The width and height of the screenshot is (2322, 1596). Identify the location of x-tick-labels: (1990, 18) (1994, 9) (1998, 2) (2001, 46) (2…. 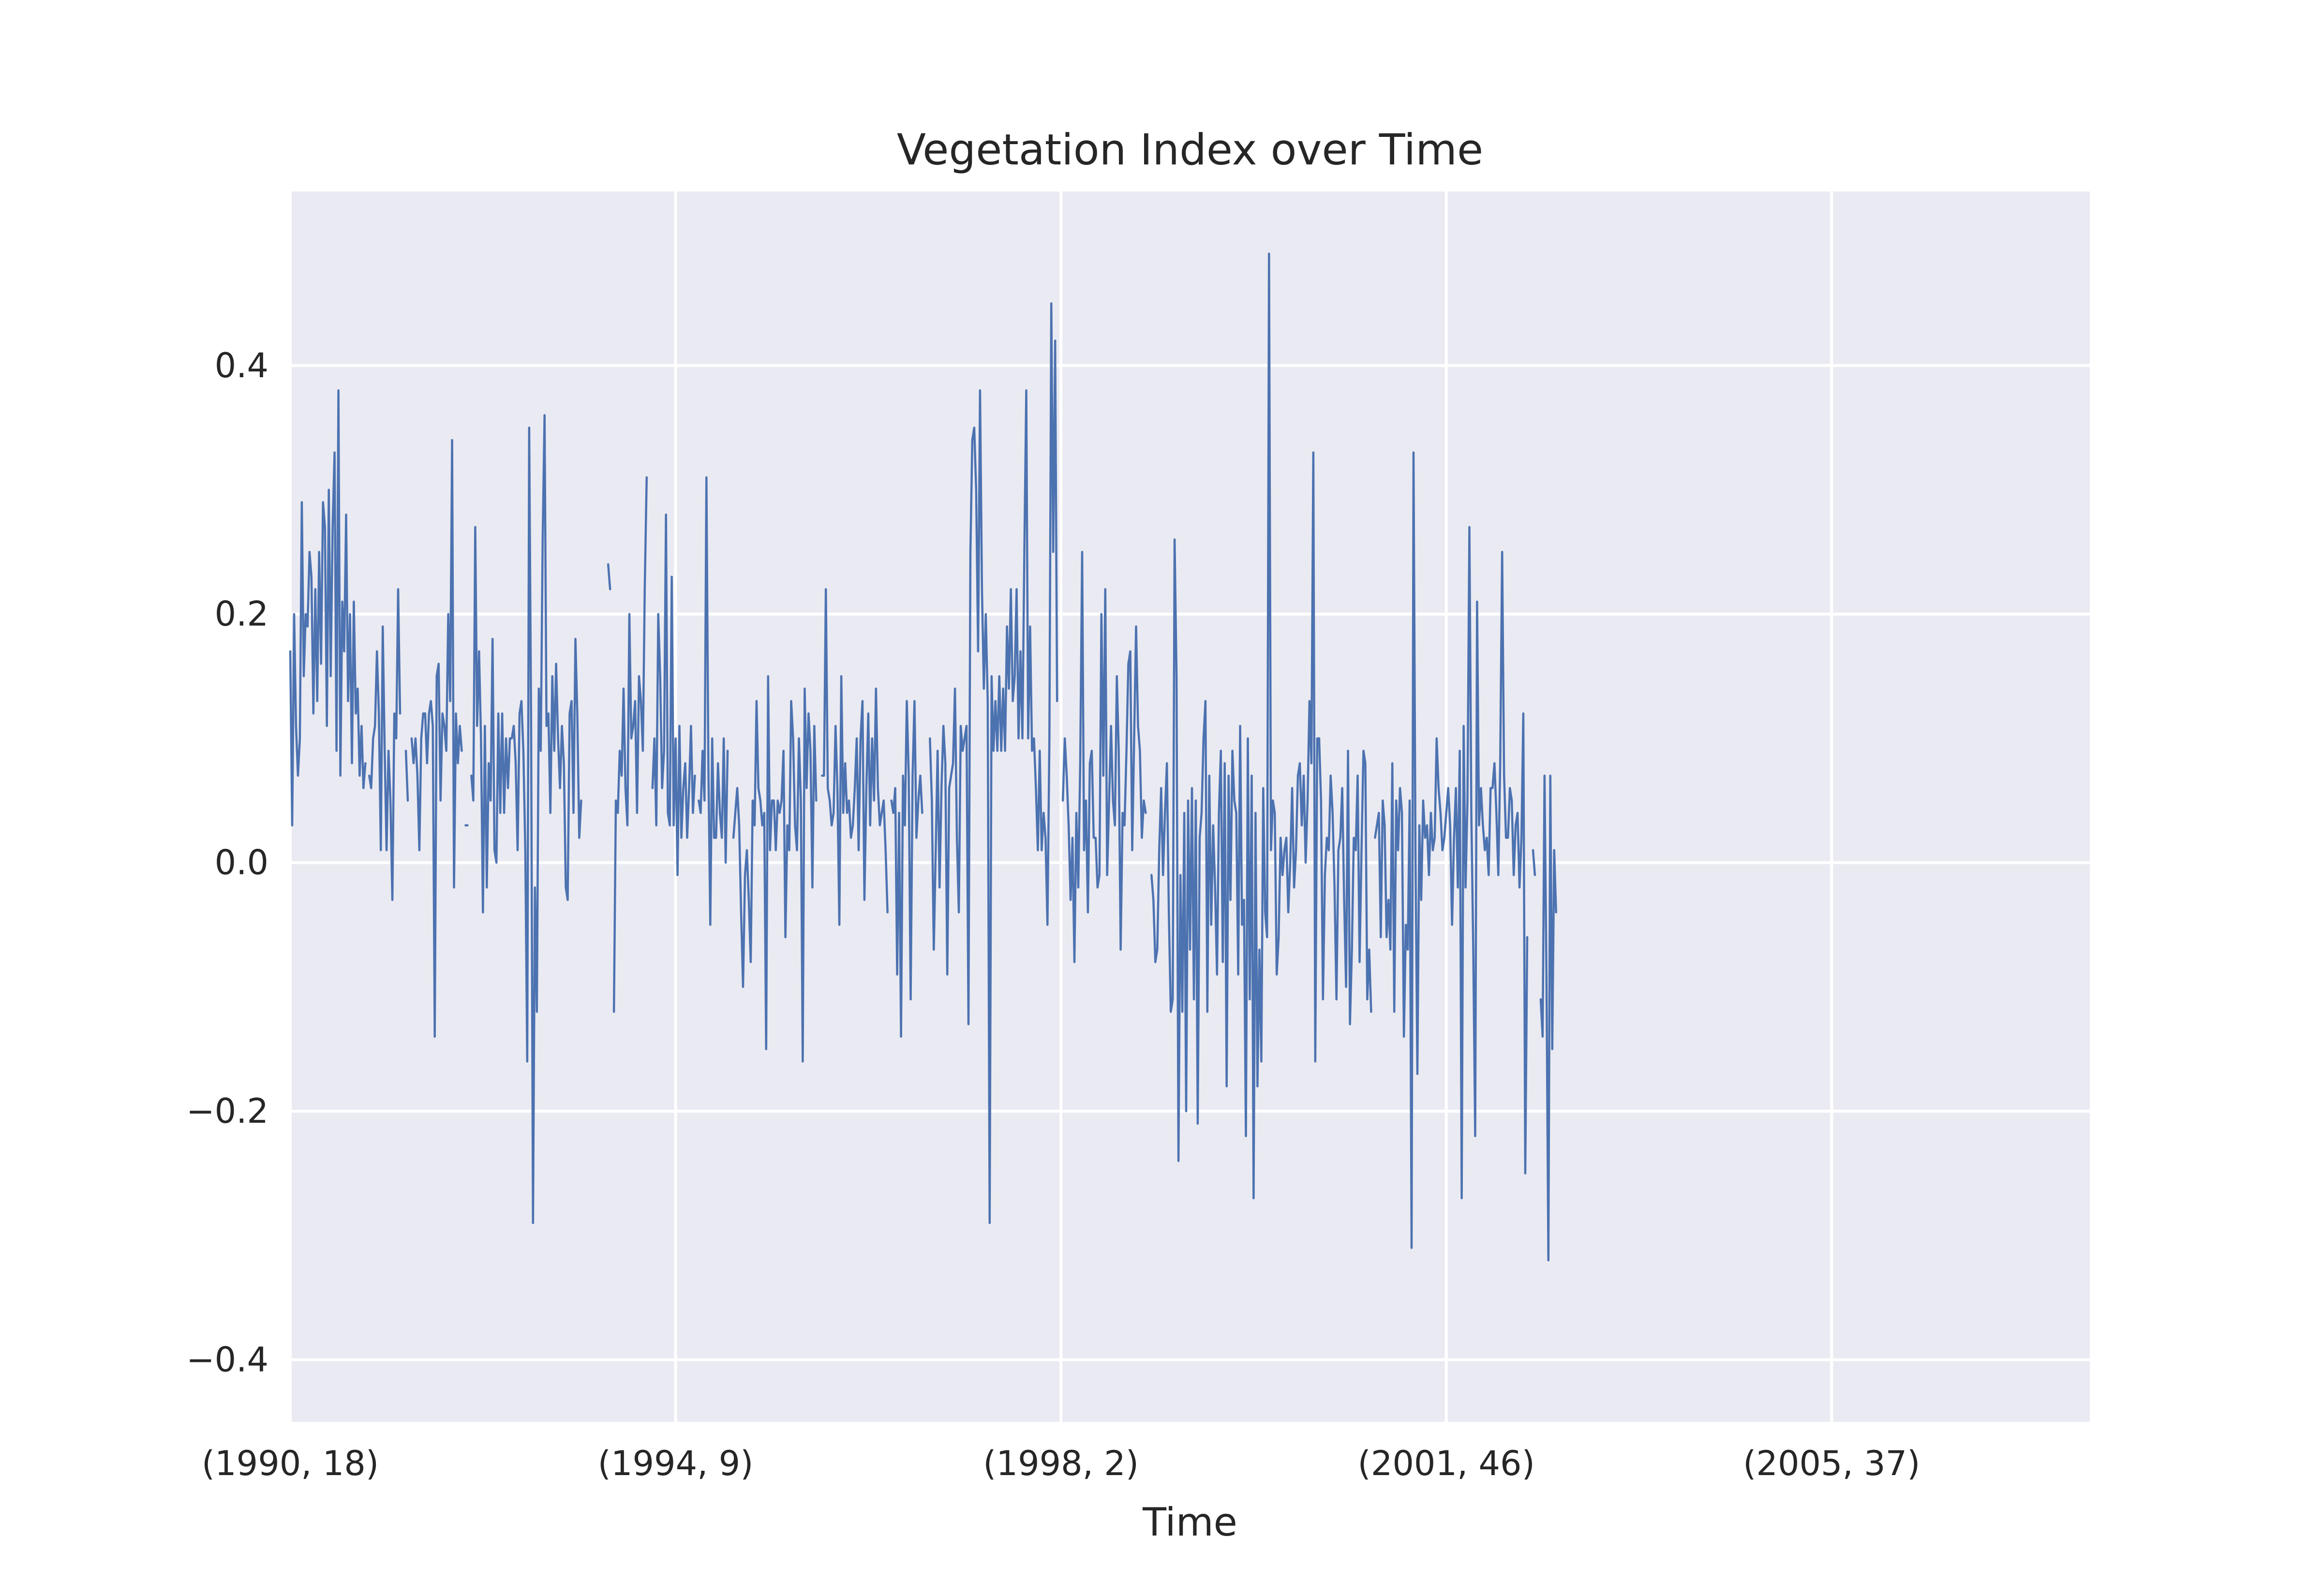
(1061, 1463).